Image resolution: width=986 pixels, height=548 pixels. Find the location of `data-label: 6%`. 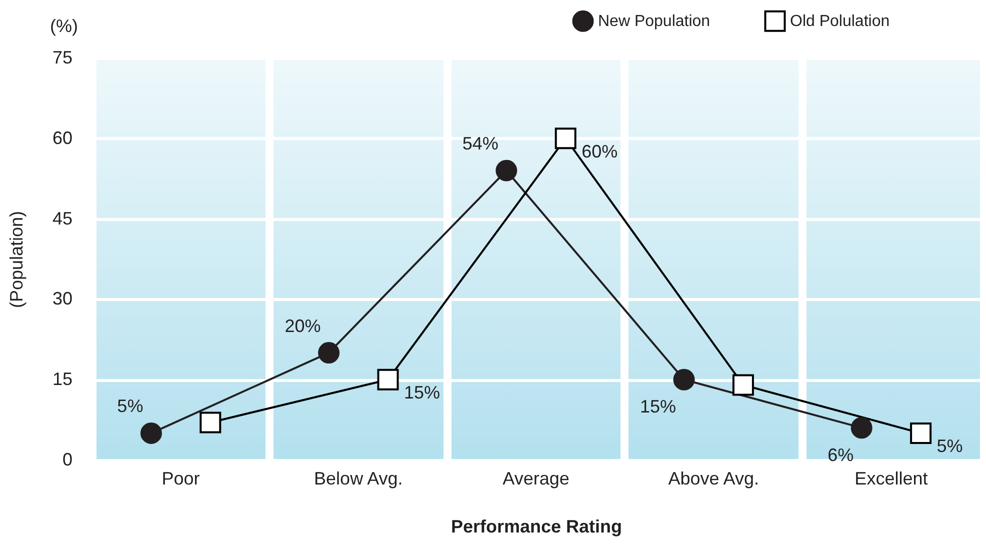

data-label: 6% is located at coordinates (841, 454).